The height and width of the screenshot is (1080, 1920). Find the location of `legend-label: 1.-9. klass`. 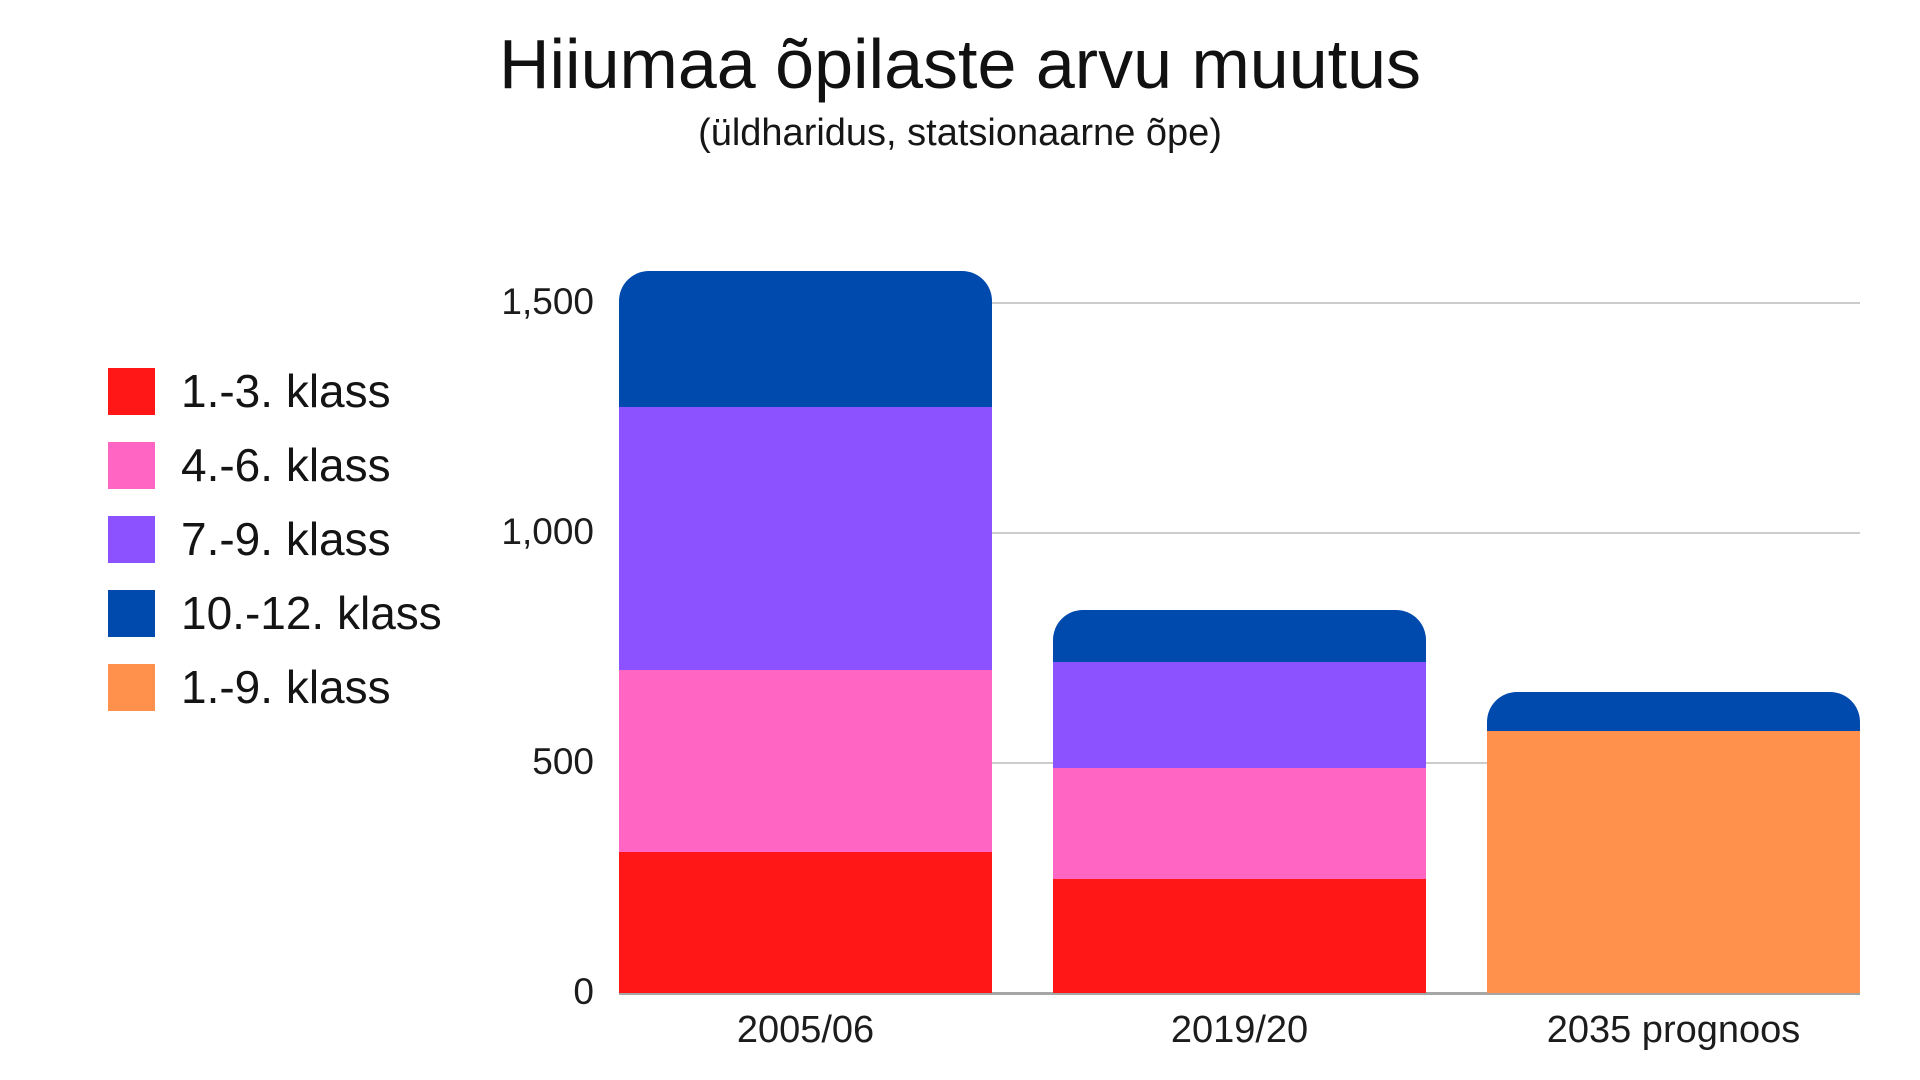

legend-label: 1.-9. klass is located at coordinates (286, 687).